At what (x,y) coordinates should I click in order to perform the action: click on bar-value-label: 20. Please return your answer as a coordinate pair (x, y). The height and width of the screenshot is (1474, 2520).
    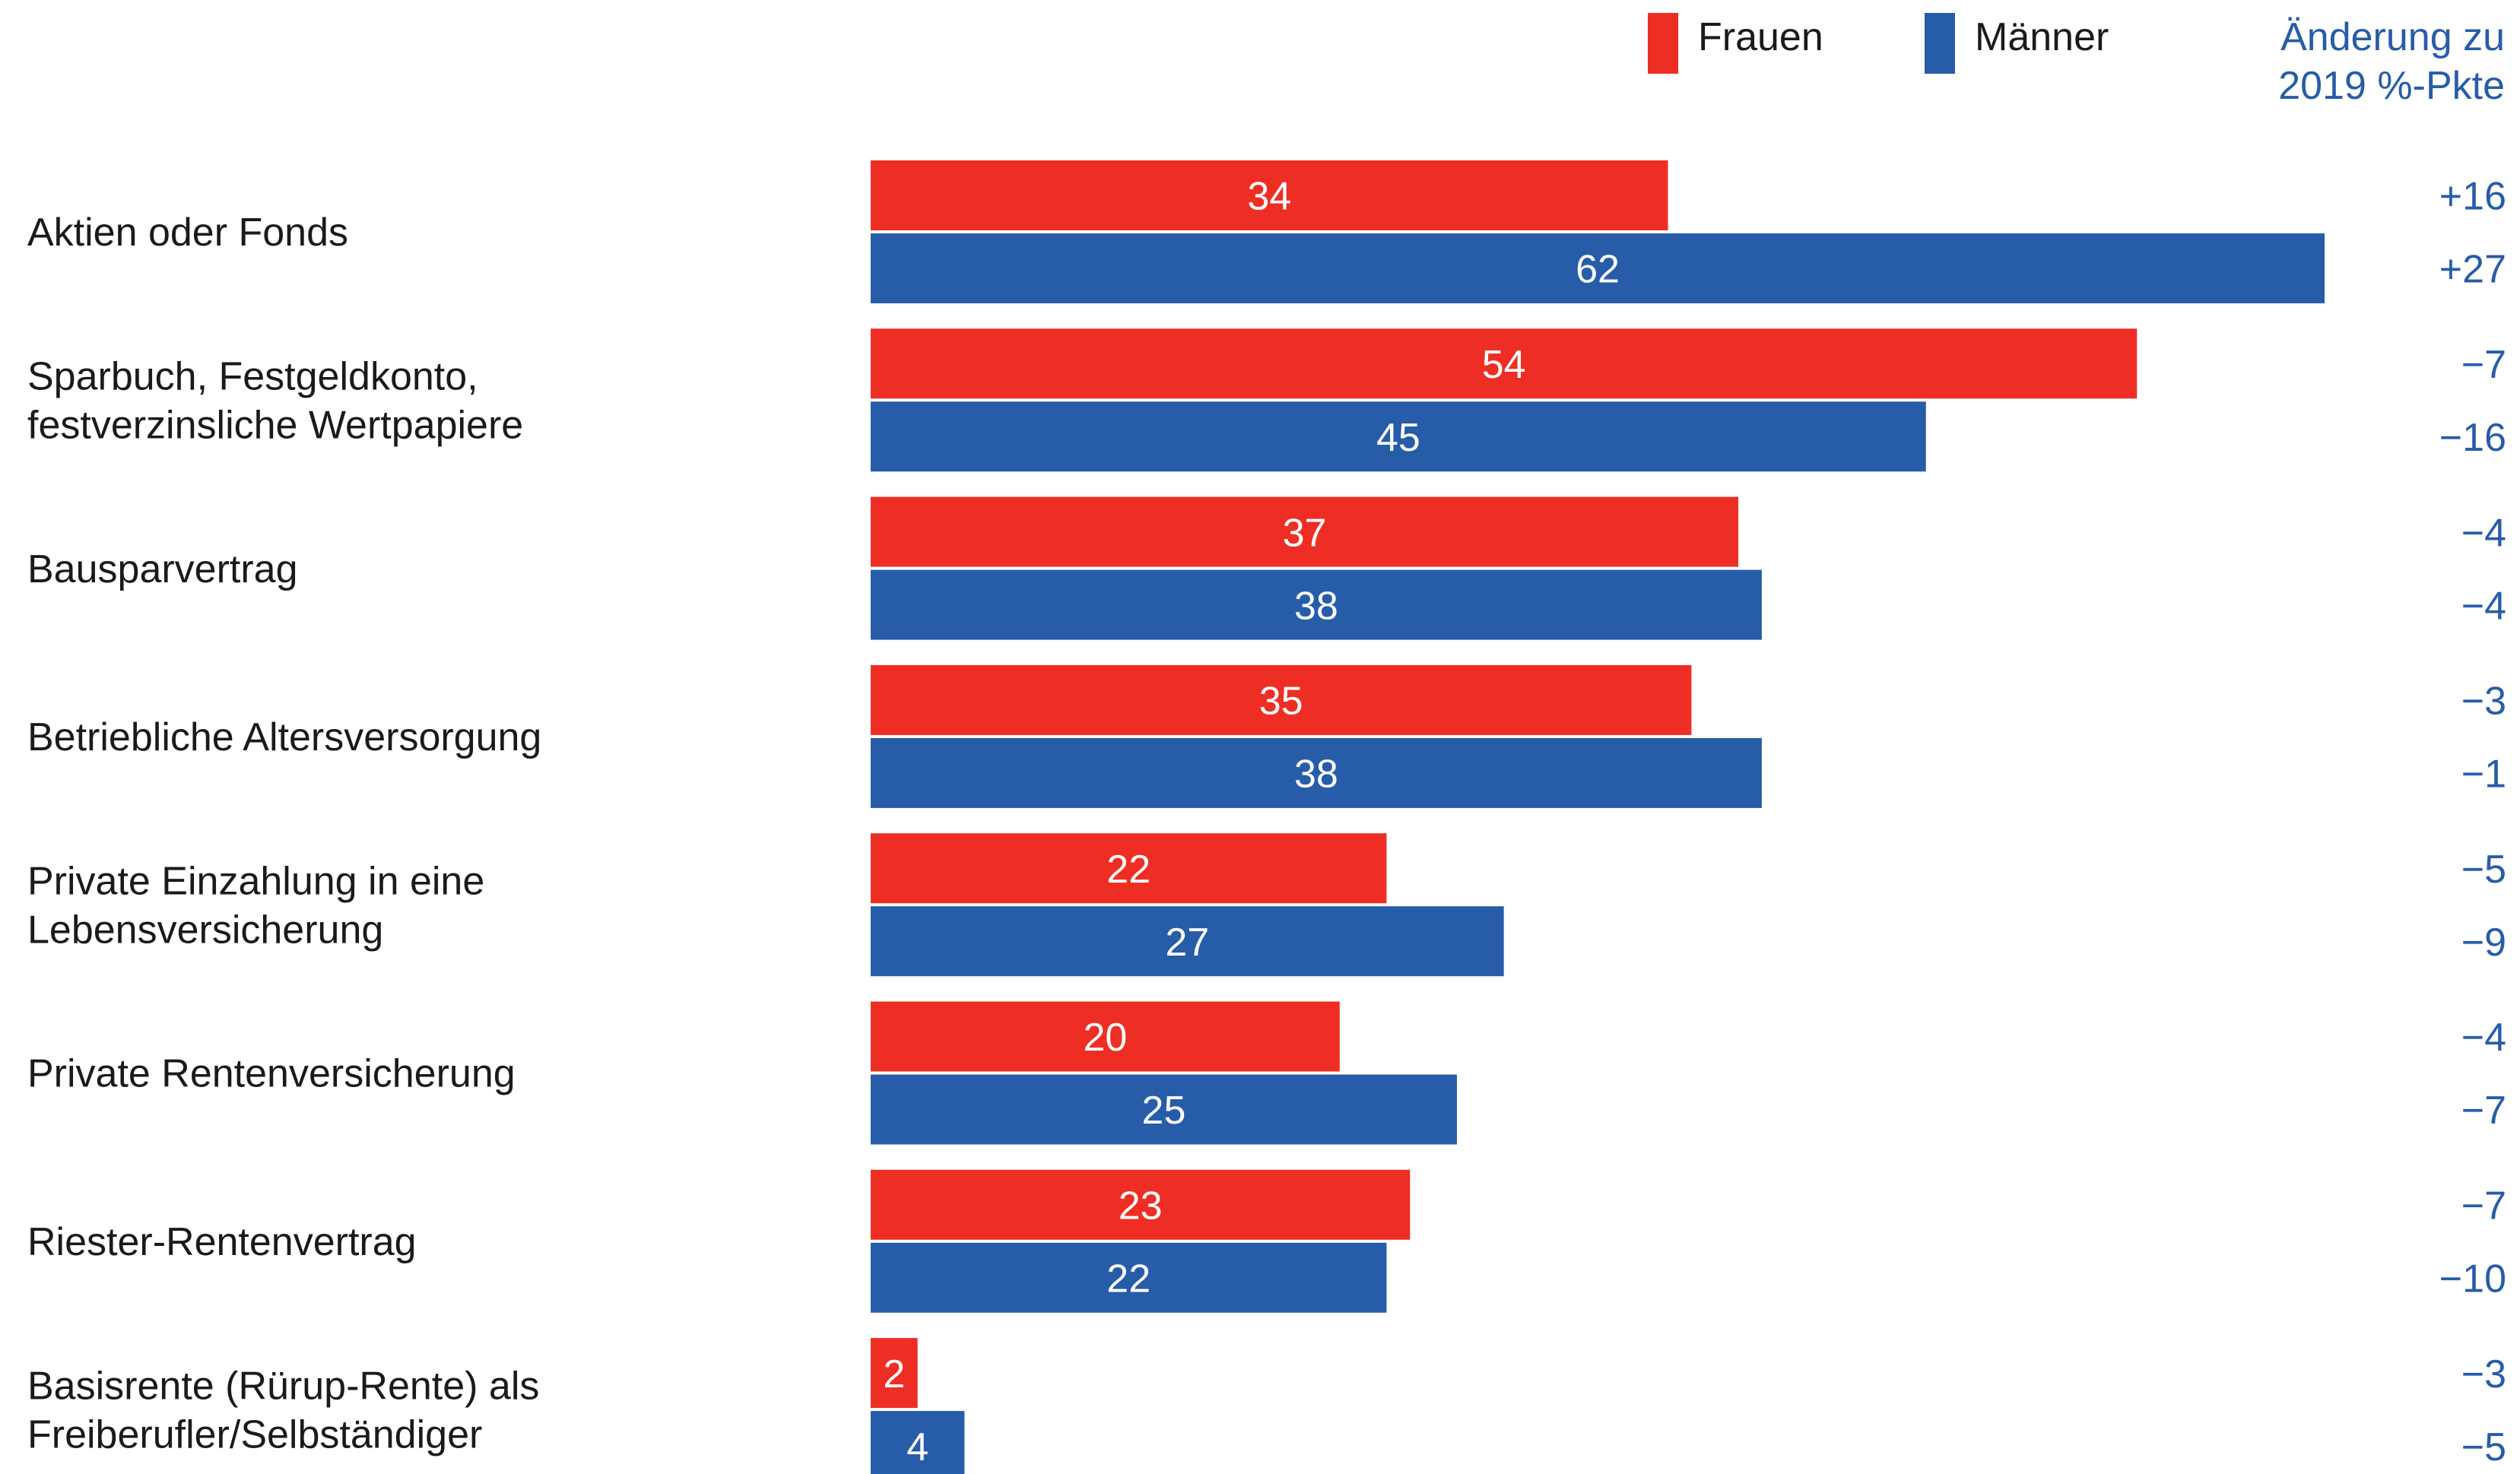
    Looking at the image, I should click on (1105, 1038).